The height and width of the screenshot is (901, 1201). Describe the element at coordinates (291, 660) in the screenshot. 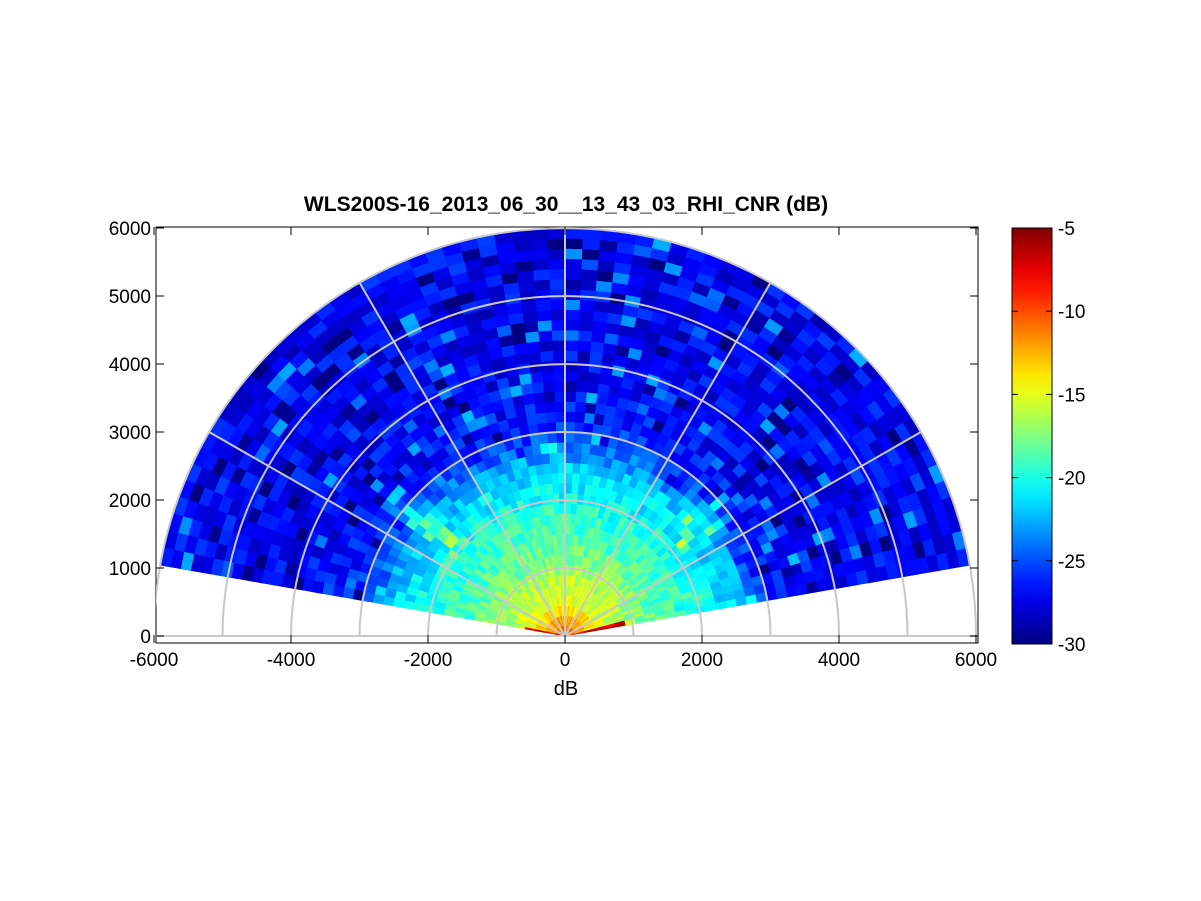

I see `x-tick-label: -4000` at that location.